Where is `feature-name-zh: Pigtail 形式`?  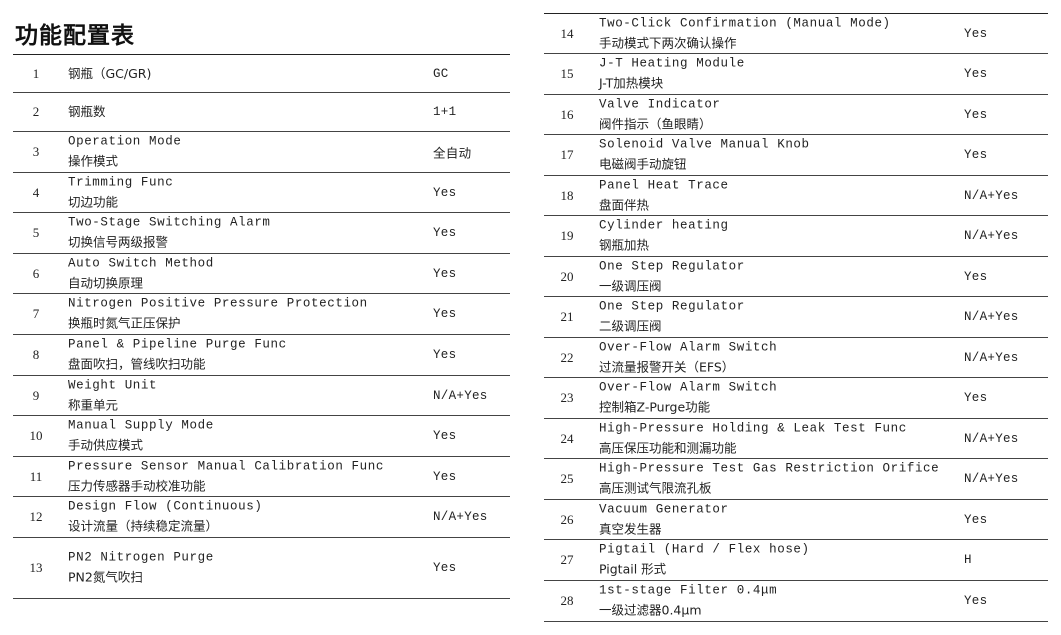
feature-name-zh: Pigtail 形式 is located at coordinates (633, 569).